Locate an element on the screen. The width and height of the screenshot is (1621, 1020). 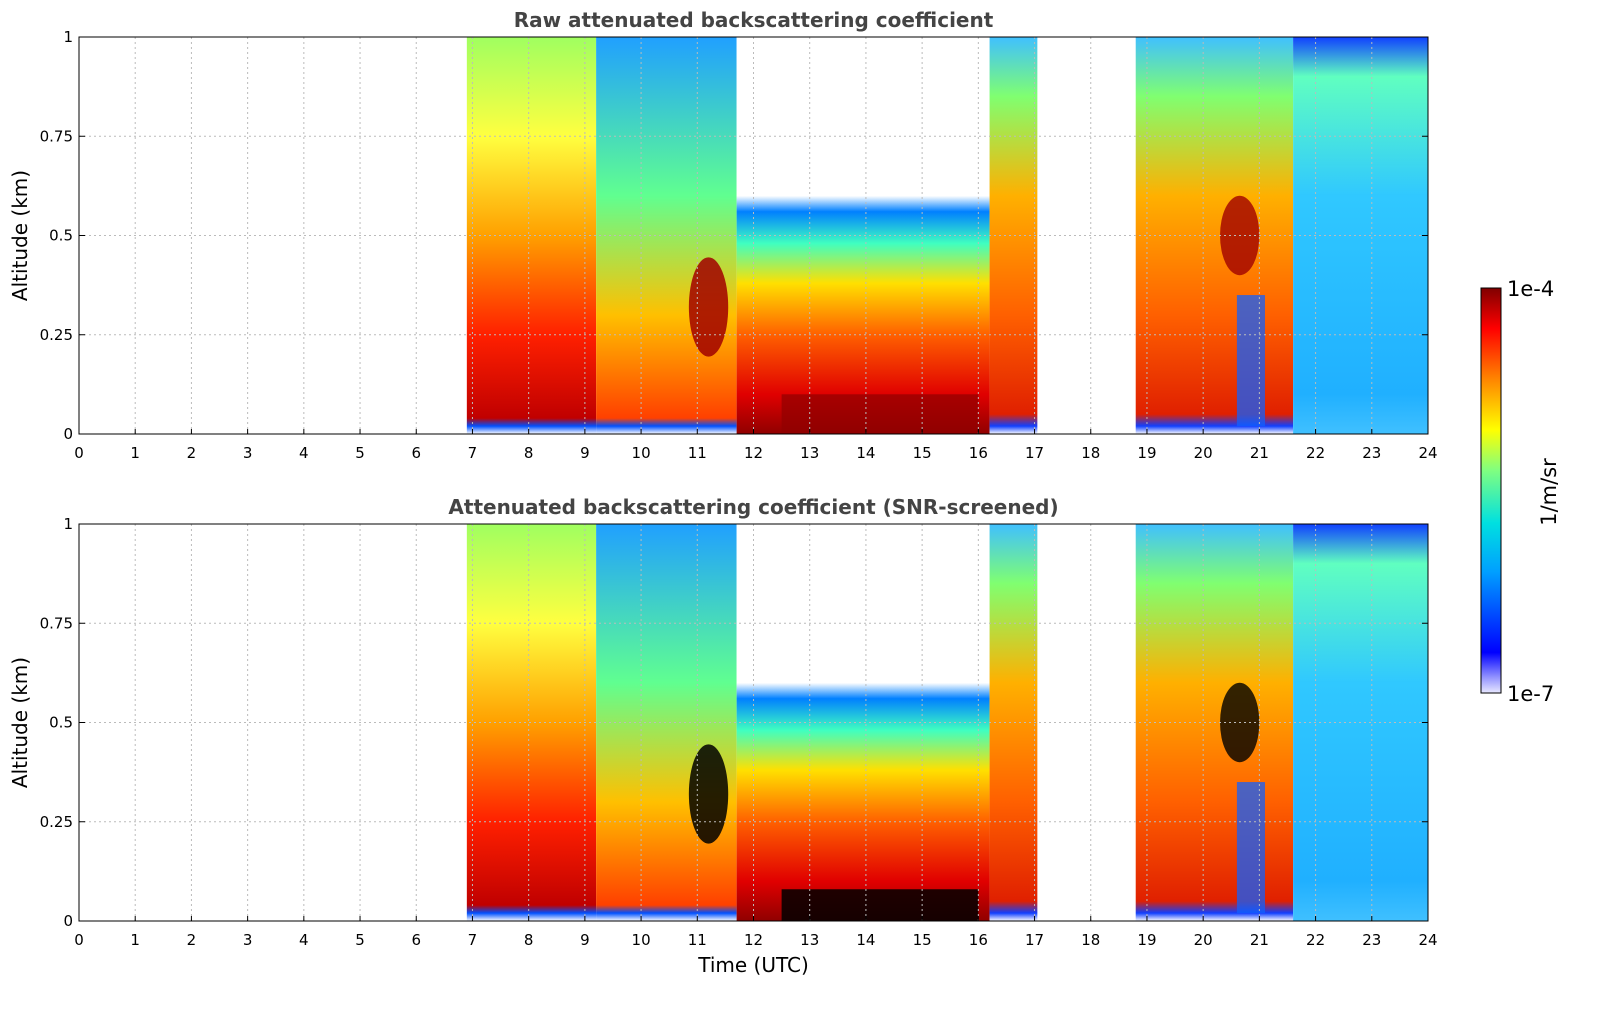
x-axis-label: Time (UTC) is located at coordinates (753, 965).